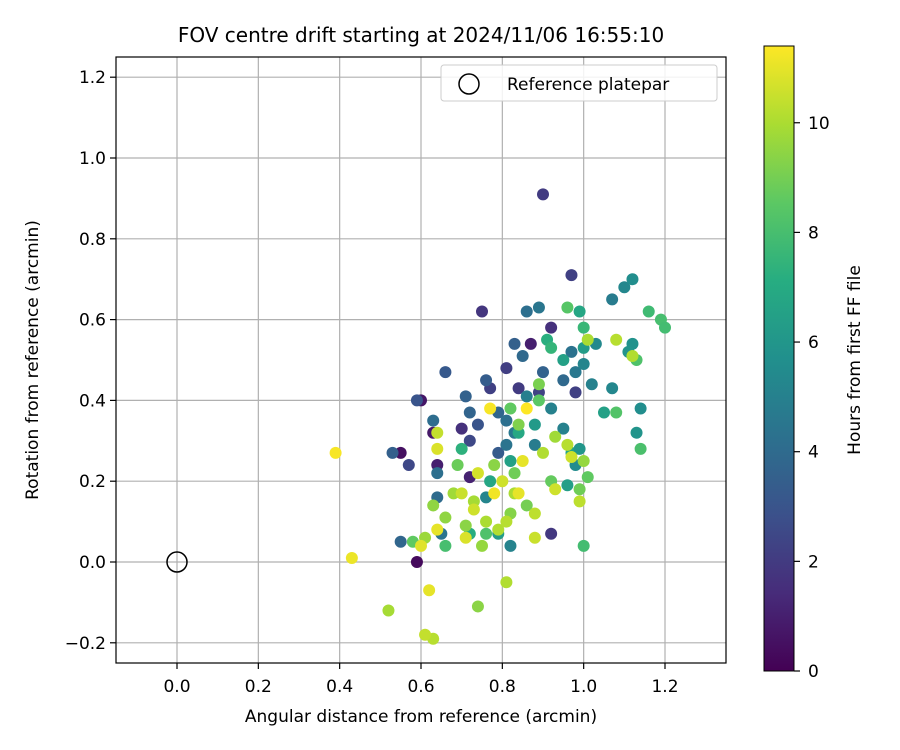 Image resolution: width=900 pixels, height=750 pixels. I want to click on x-tick-label: 0.2, so click(258, 687).